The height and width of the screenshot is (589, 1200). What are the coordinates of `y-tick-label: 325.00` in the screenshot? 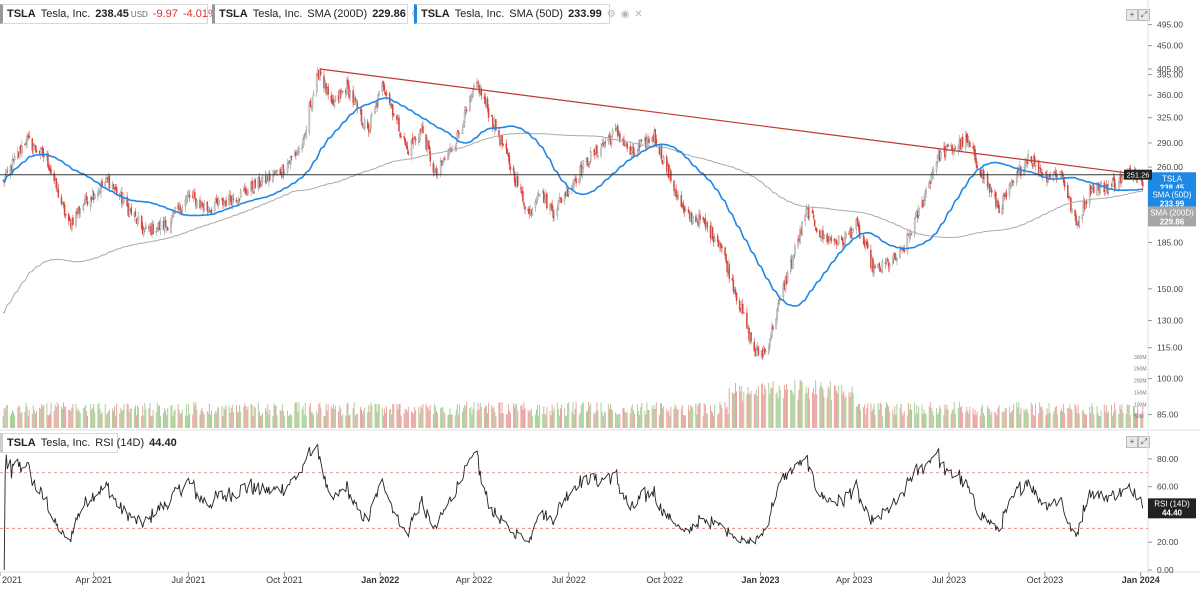 It's located at (1170, 118).